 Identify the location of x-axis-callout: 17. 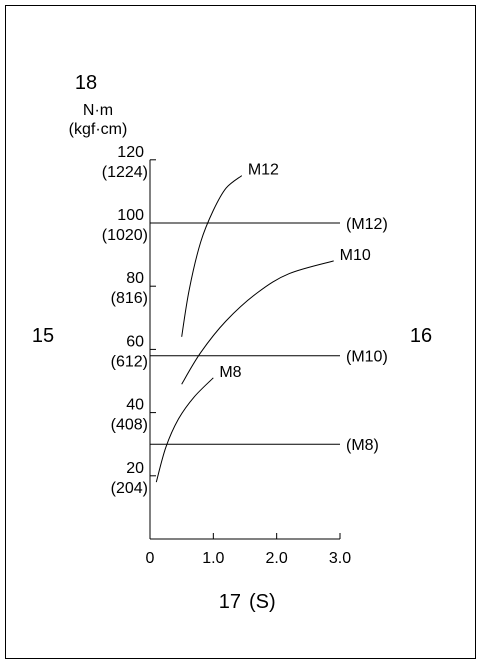
(230, 602).